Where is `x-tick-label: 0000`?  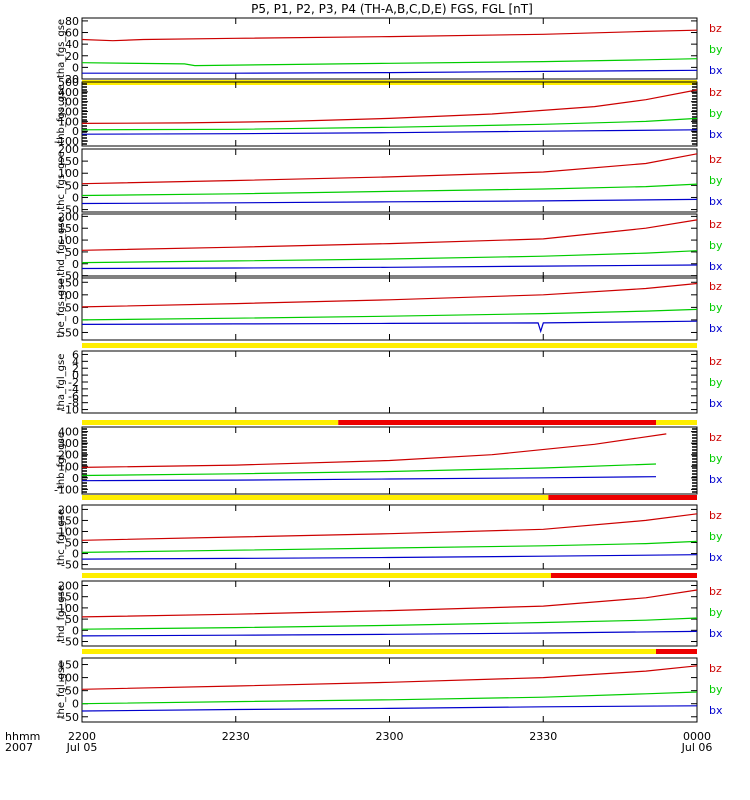
x-tick-label: 0000 is located at coordinates (697, 736).